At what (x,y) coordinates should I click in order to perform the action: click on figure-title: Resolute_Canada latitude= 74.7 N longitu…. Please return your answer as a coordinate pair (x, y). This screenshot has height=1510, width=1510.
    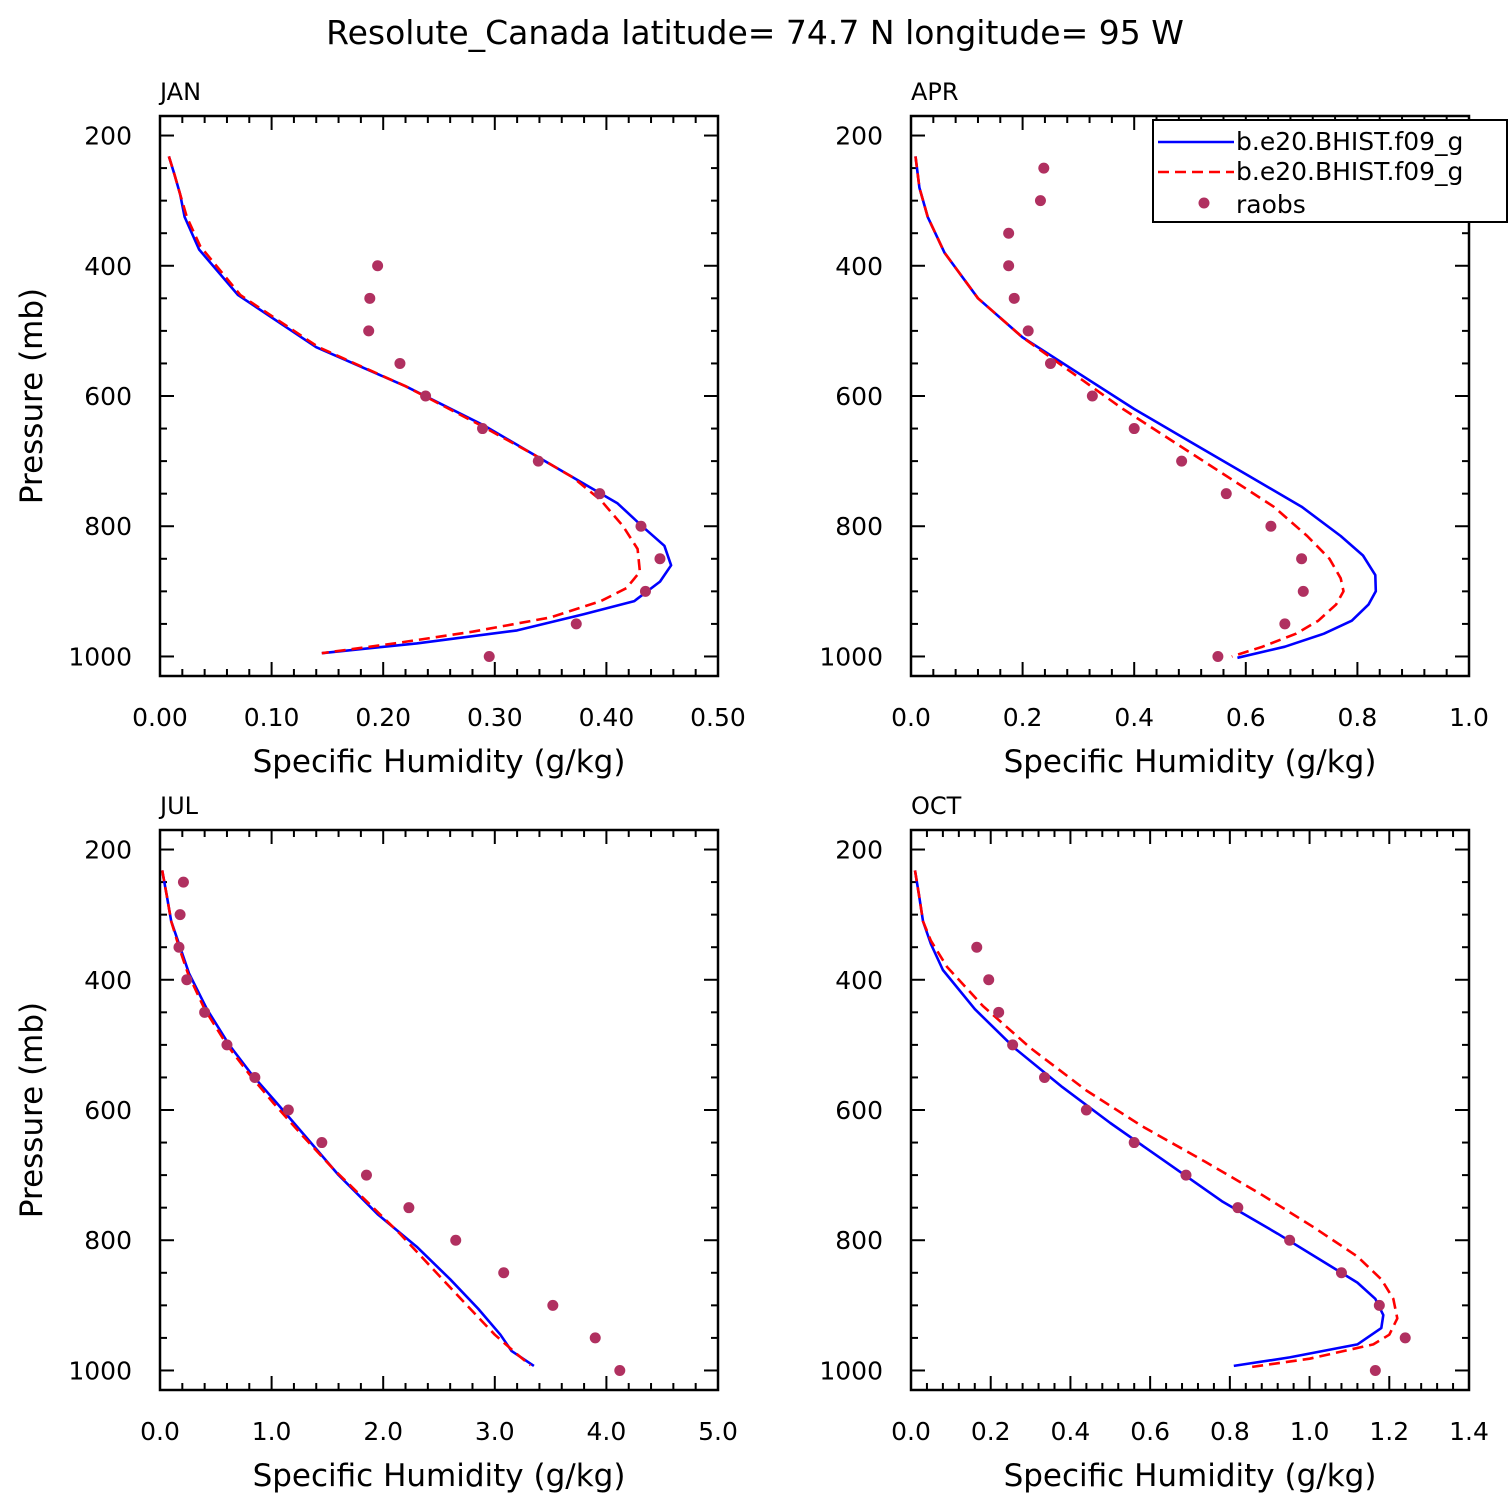
    Looking at the image, I should click on (755, 32).